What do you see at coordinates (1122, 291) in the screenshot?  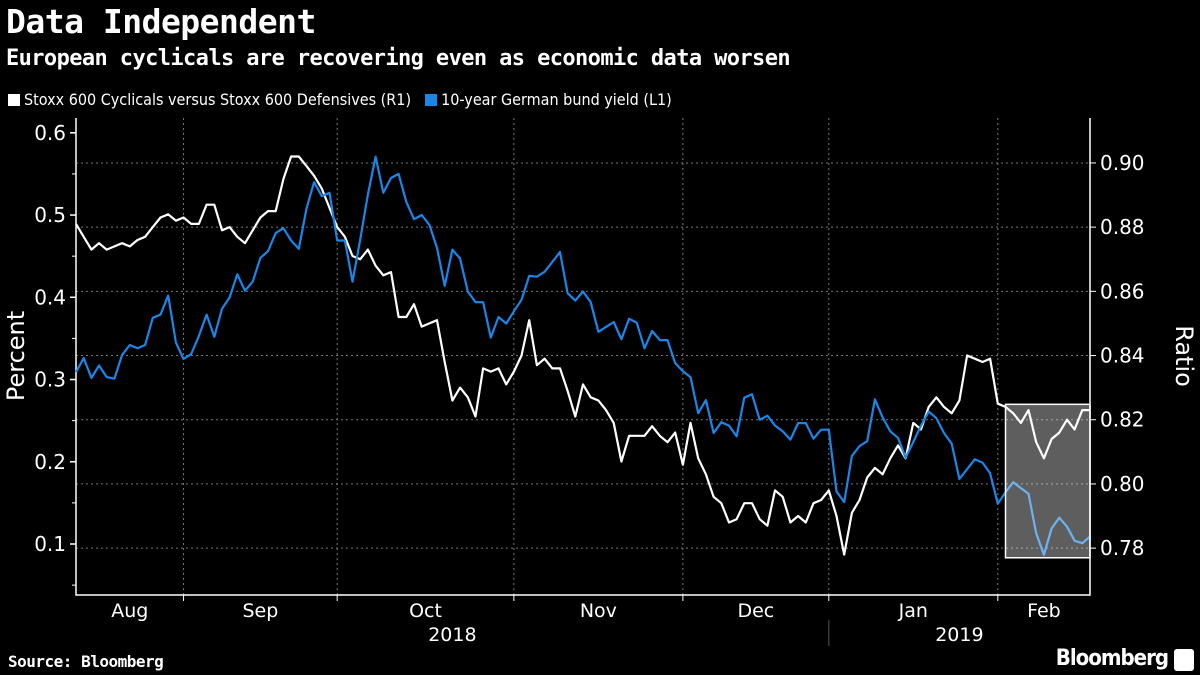 I see `right-tick-label: 0.86` at bounding box center [1122, 291].